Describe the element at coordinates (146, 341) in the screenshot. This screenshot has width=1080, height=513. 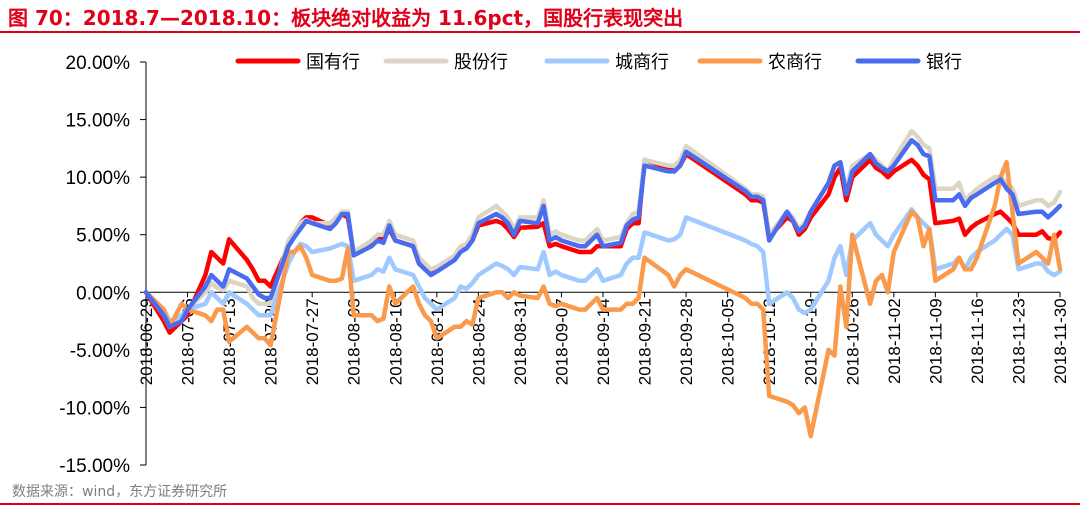
I see `x-tick-label: 2018-06-29` at that location.